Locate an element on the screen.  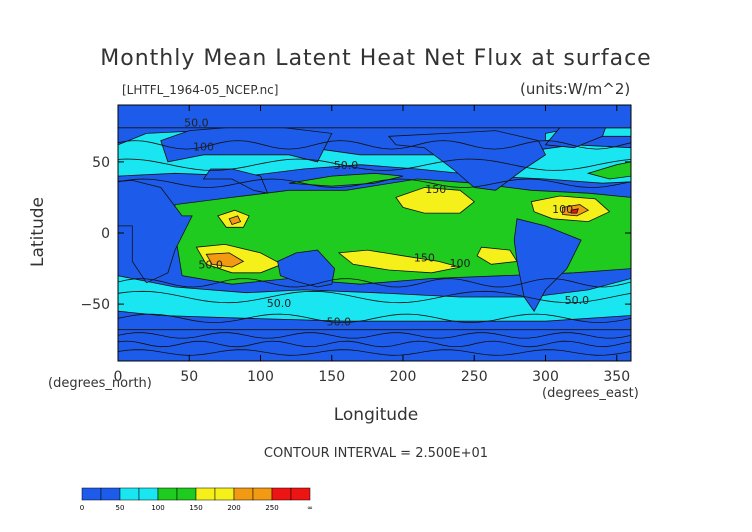
x-tick-label: 200 is located at coordinates (403, 377).